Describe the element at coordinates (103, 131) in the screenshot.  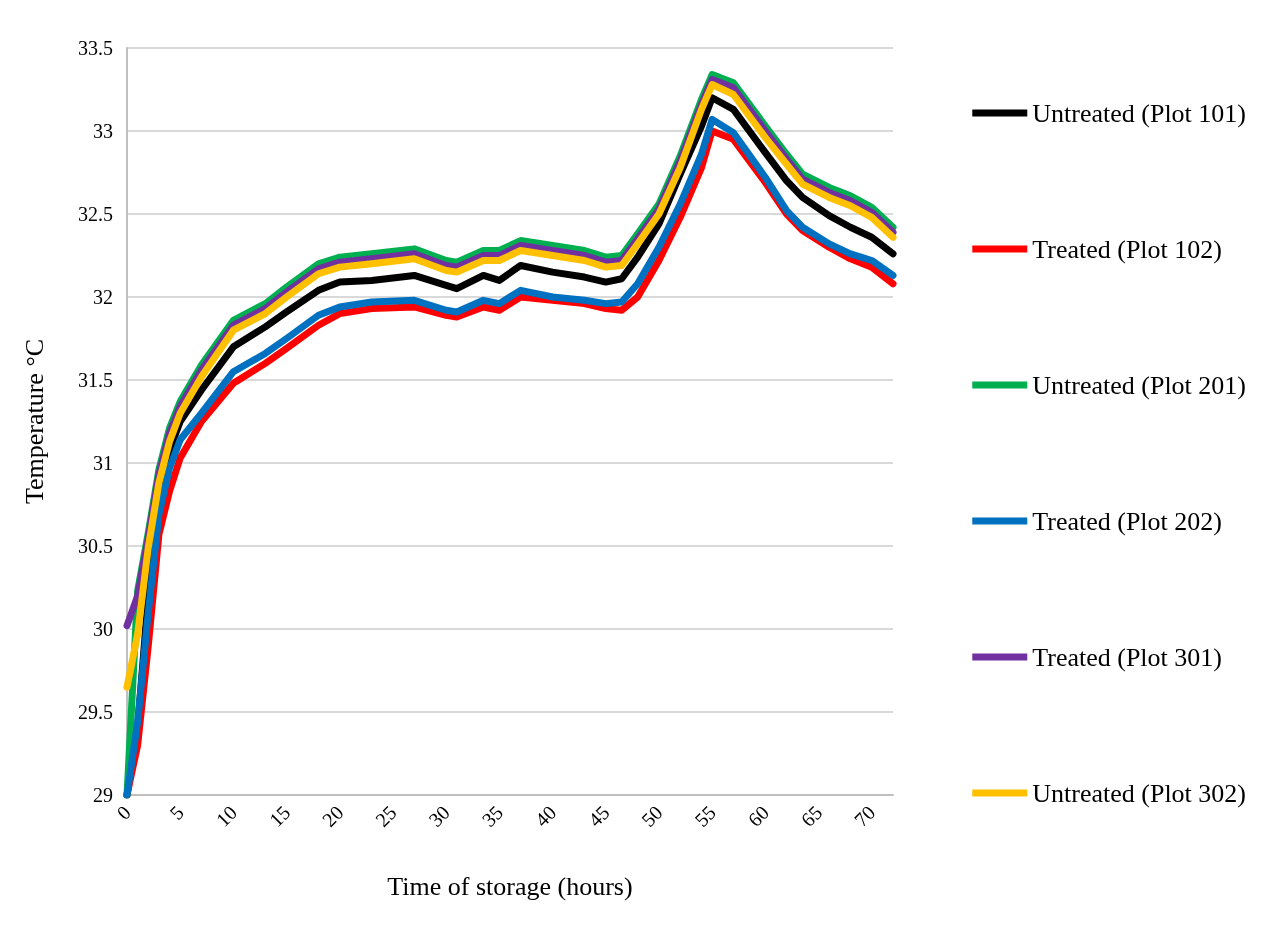
I see `y-tick-label: 33` at that location.